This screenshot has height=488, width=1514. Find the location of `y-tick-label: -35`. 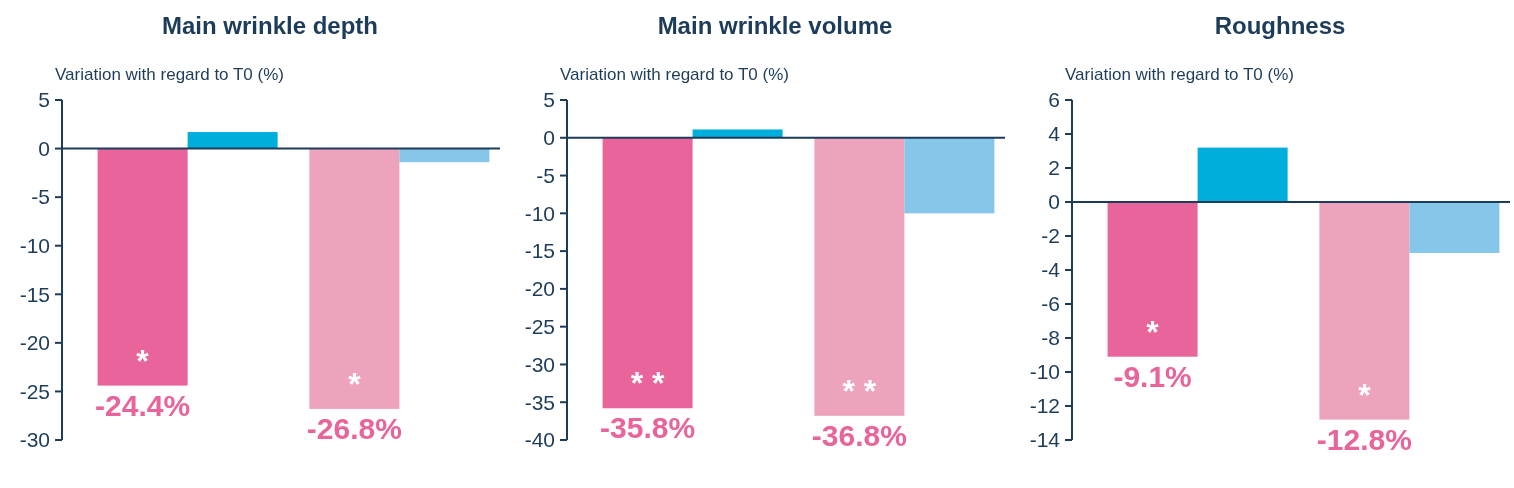

y-tick-label: -35 is located at coordinates (539, 402).